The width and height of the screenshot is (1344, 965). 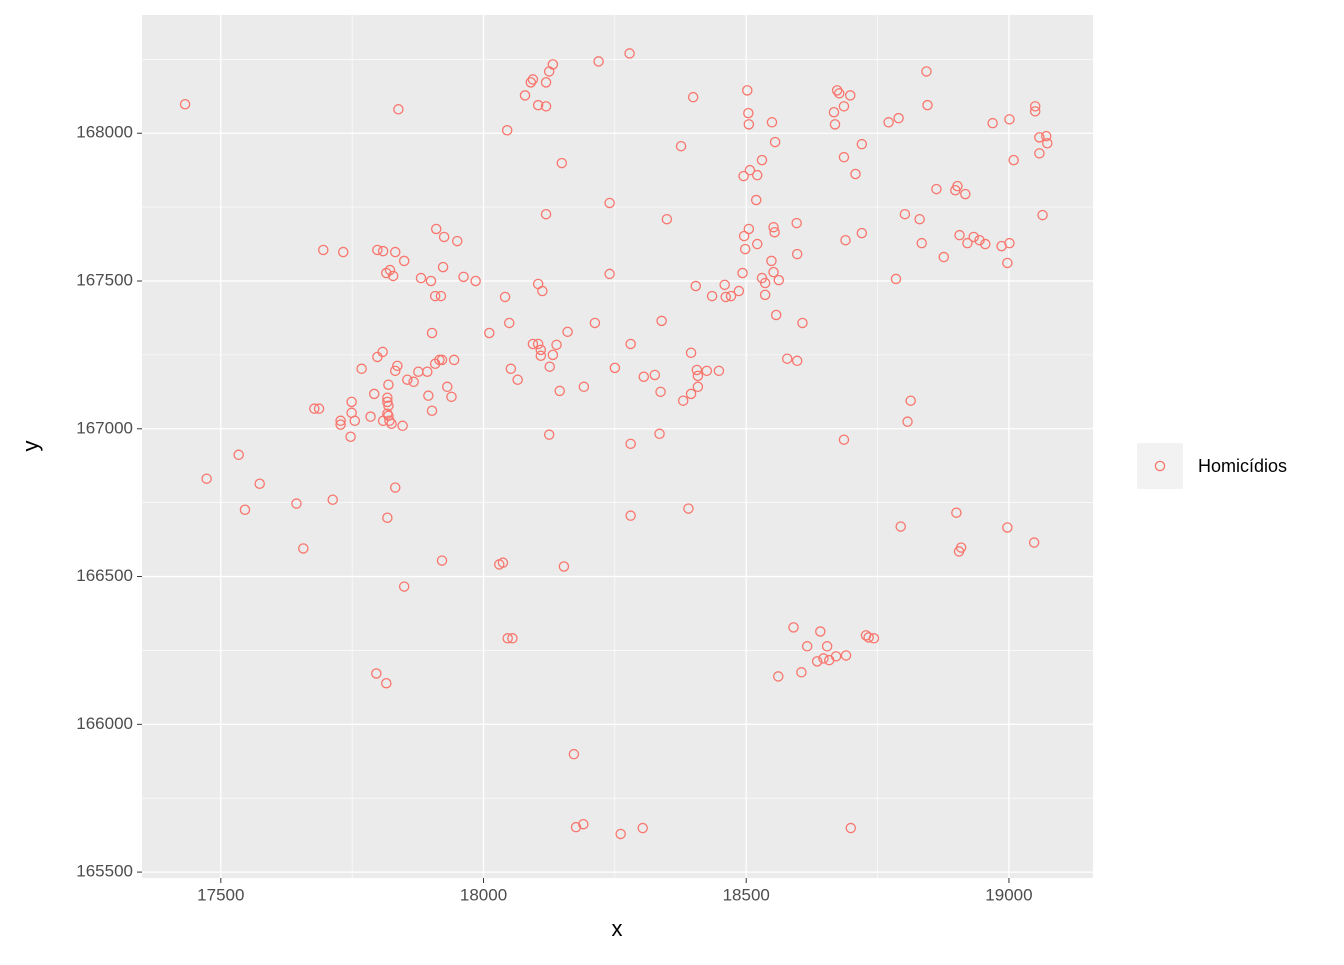 I want to click on x-tick-label: 19000, so click(x=1008, y=894).